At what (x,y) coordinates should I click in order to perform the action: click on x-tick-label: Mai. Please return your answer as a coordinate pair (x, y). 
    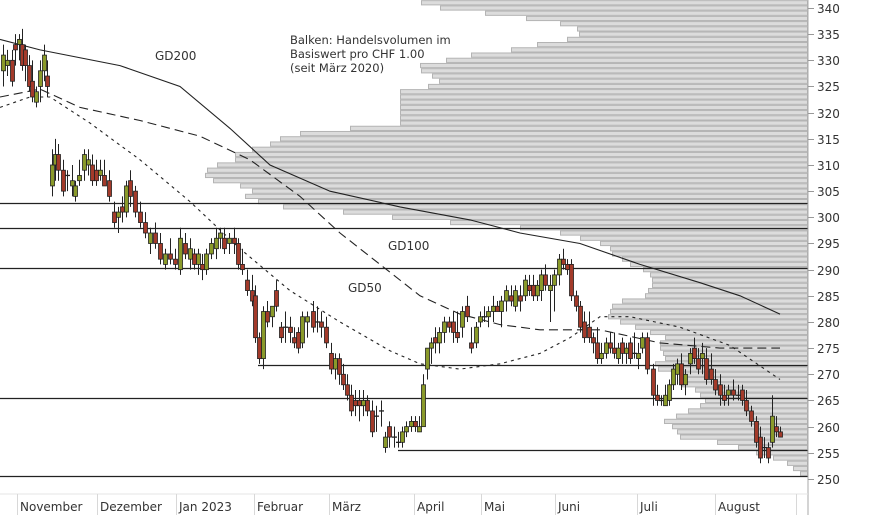
    Looking at the image, I should click on (494, 507).